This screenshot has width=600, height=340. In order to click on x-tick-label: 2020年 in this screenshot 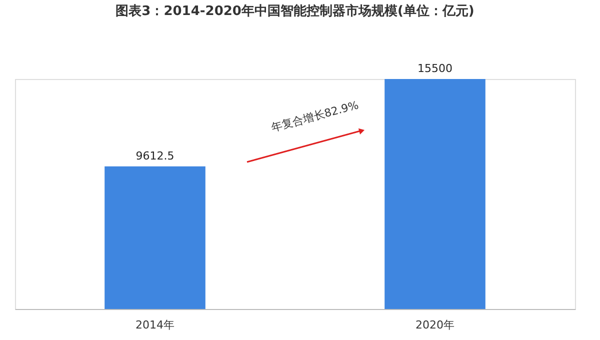, I will do `click(435, 325)`.